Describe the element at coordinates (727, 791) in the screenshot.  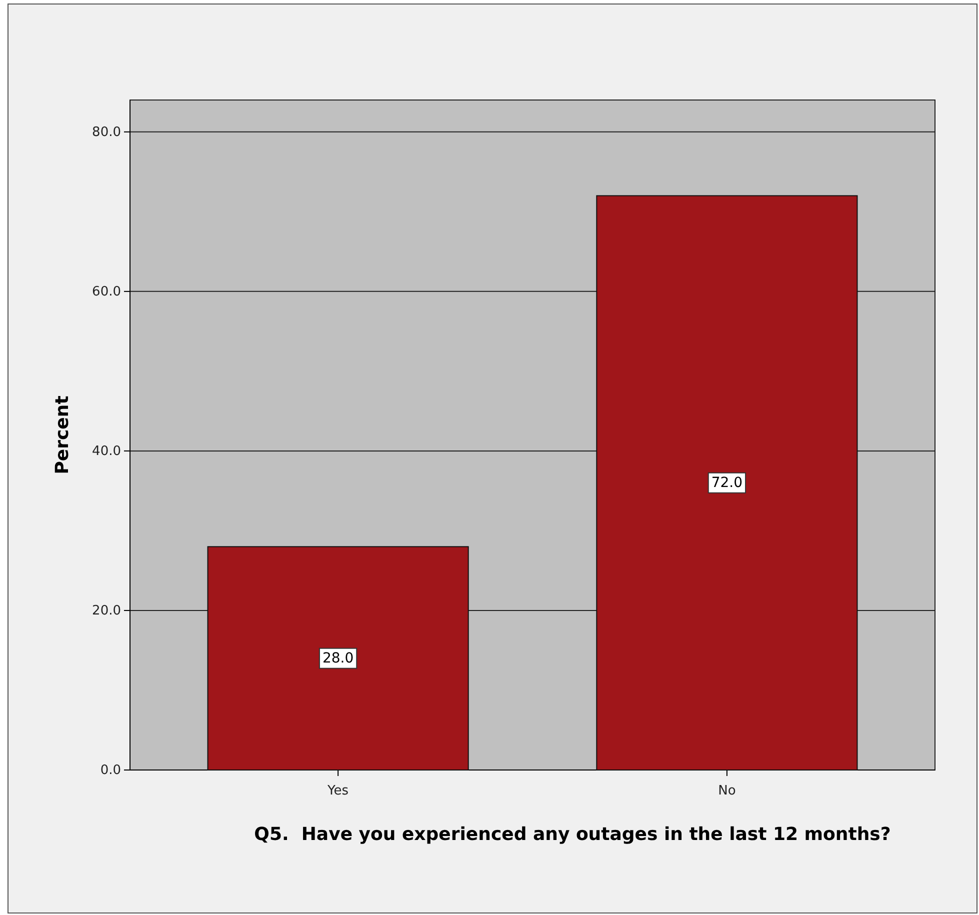
I see `x-tick-label: No` at that location.